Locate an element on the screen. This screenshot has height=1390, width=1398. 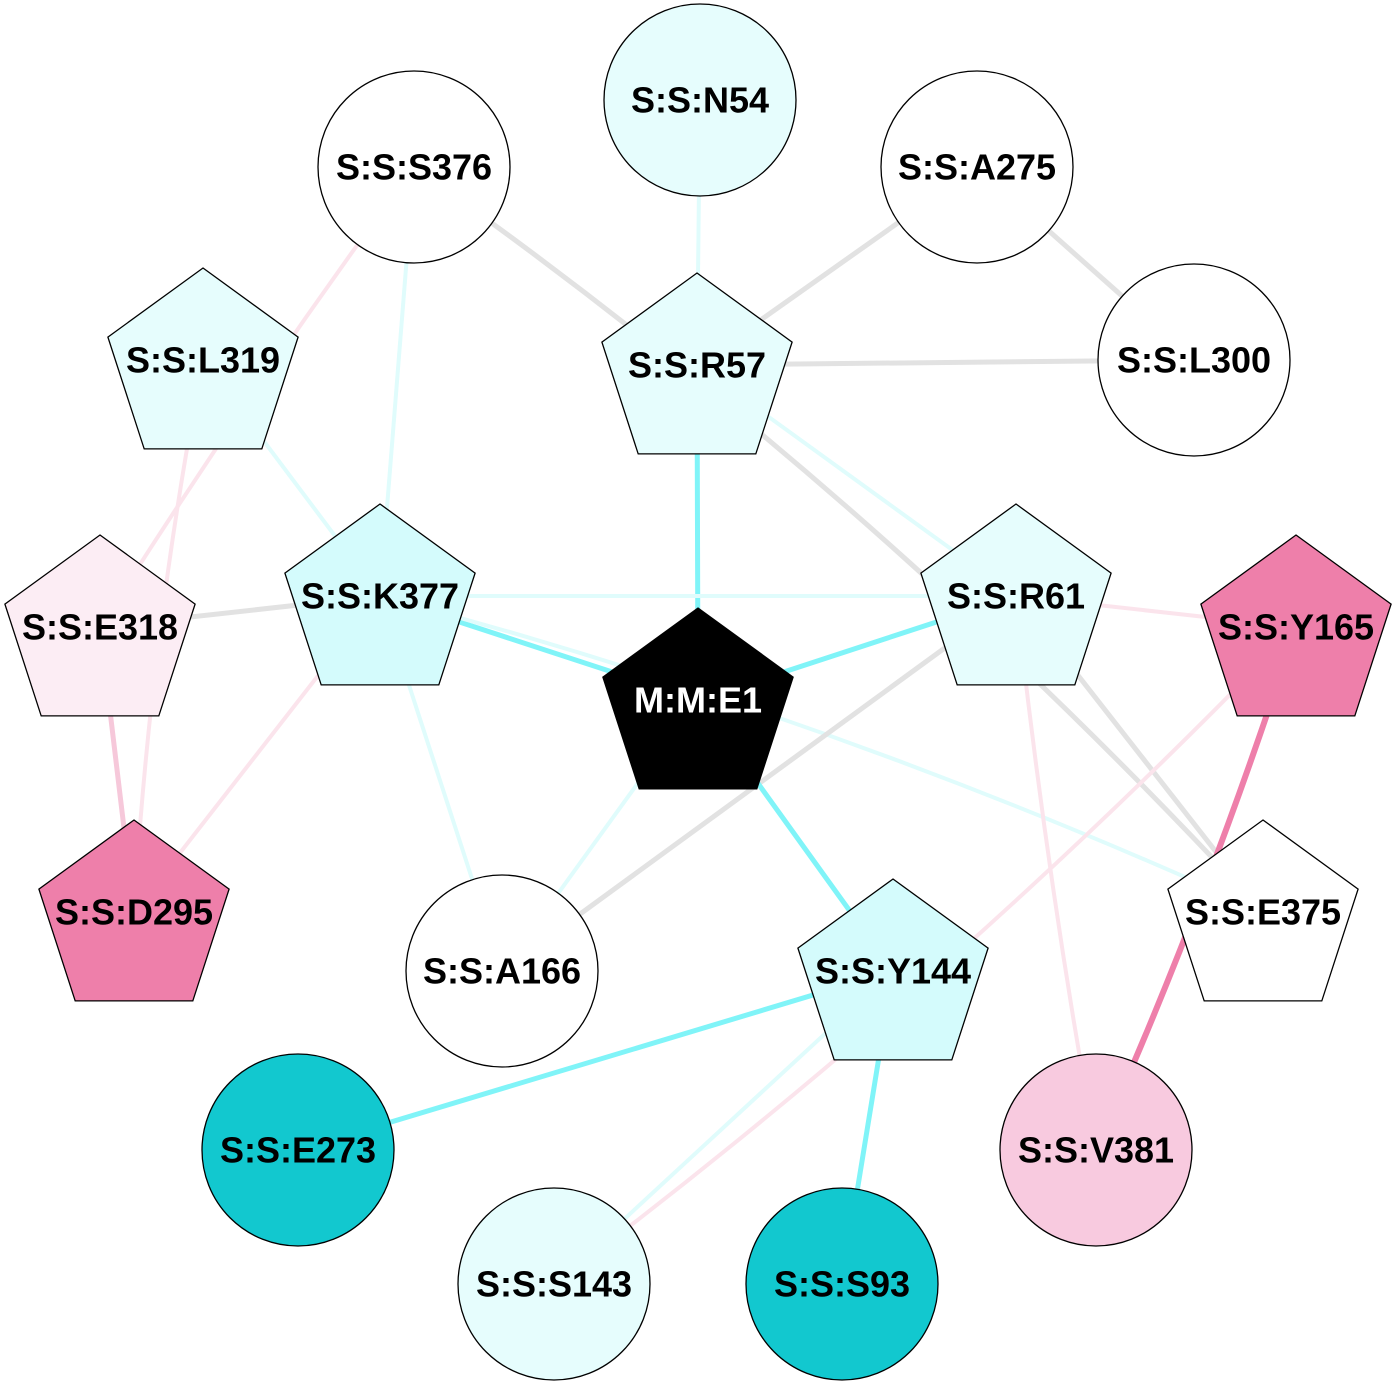
node-s143: S:S:S143 is located at coordinates (554, 1284).